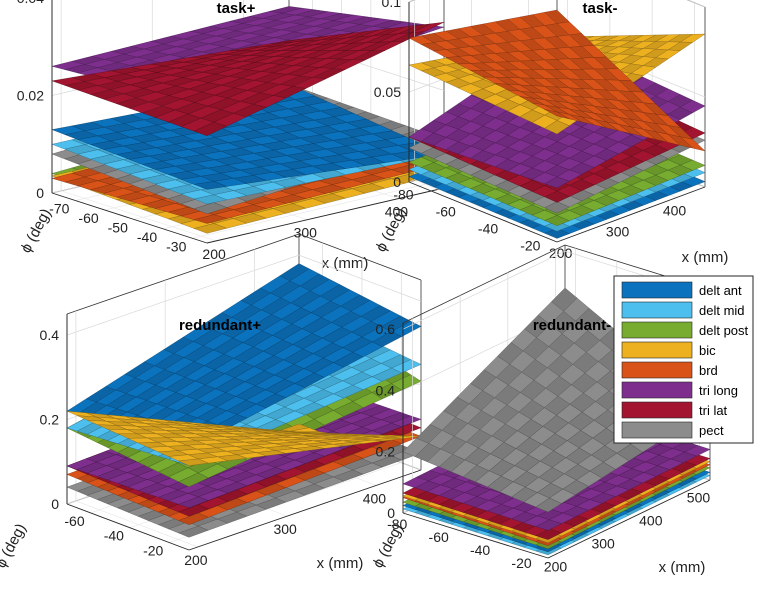 The image size is (765, 589). What do you see at coordinates (683, 310) in the screenshot?
I see `legend-entry: delt mid` at bounding box center [683, 310].